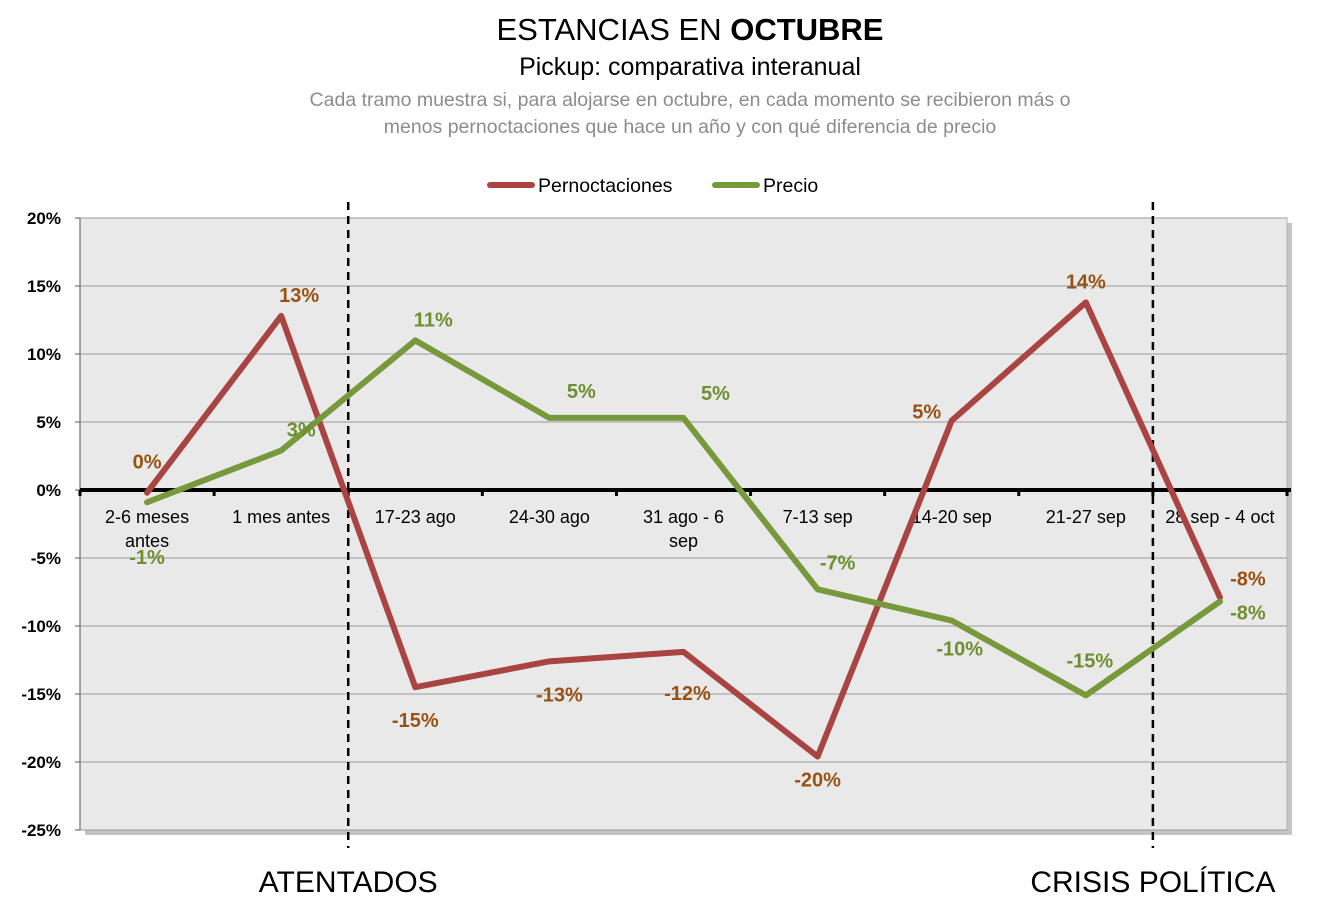  I want to click on y-tick-label: 5%, so click(48, 422).